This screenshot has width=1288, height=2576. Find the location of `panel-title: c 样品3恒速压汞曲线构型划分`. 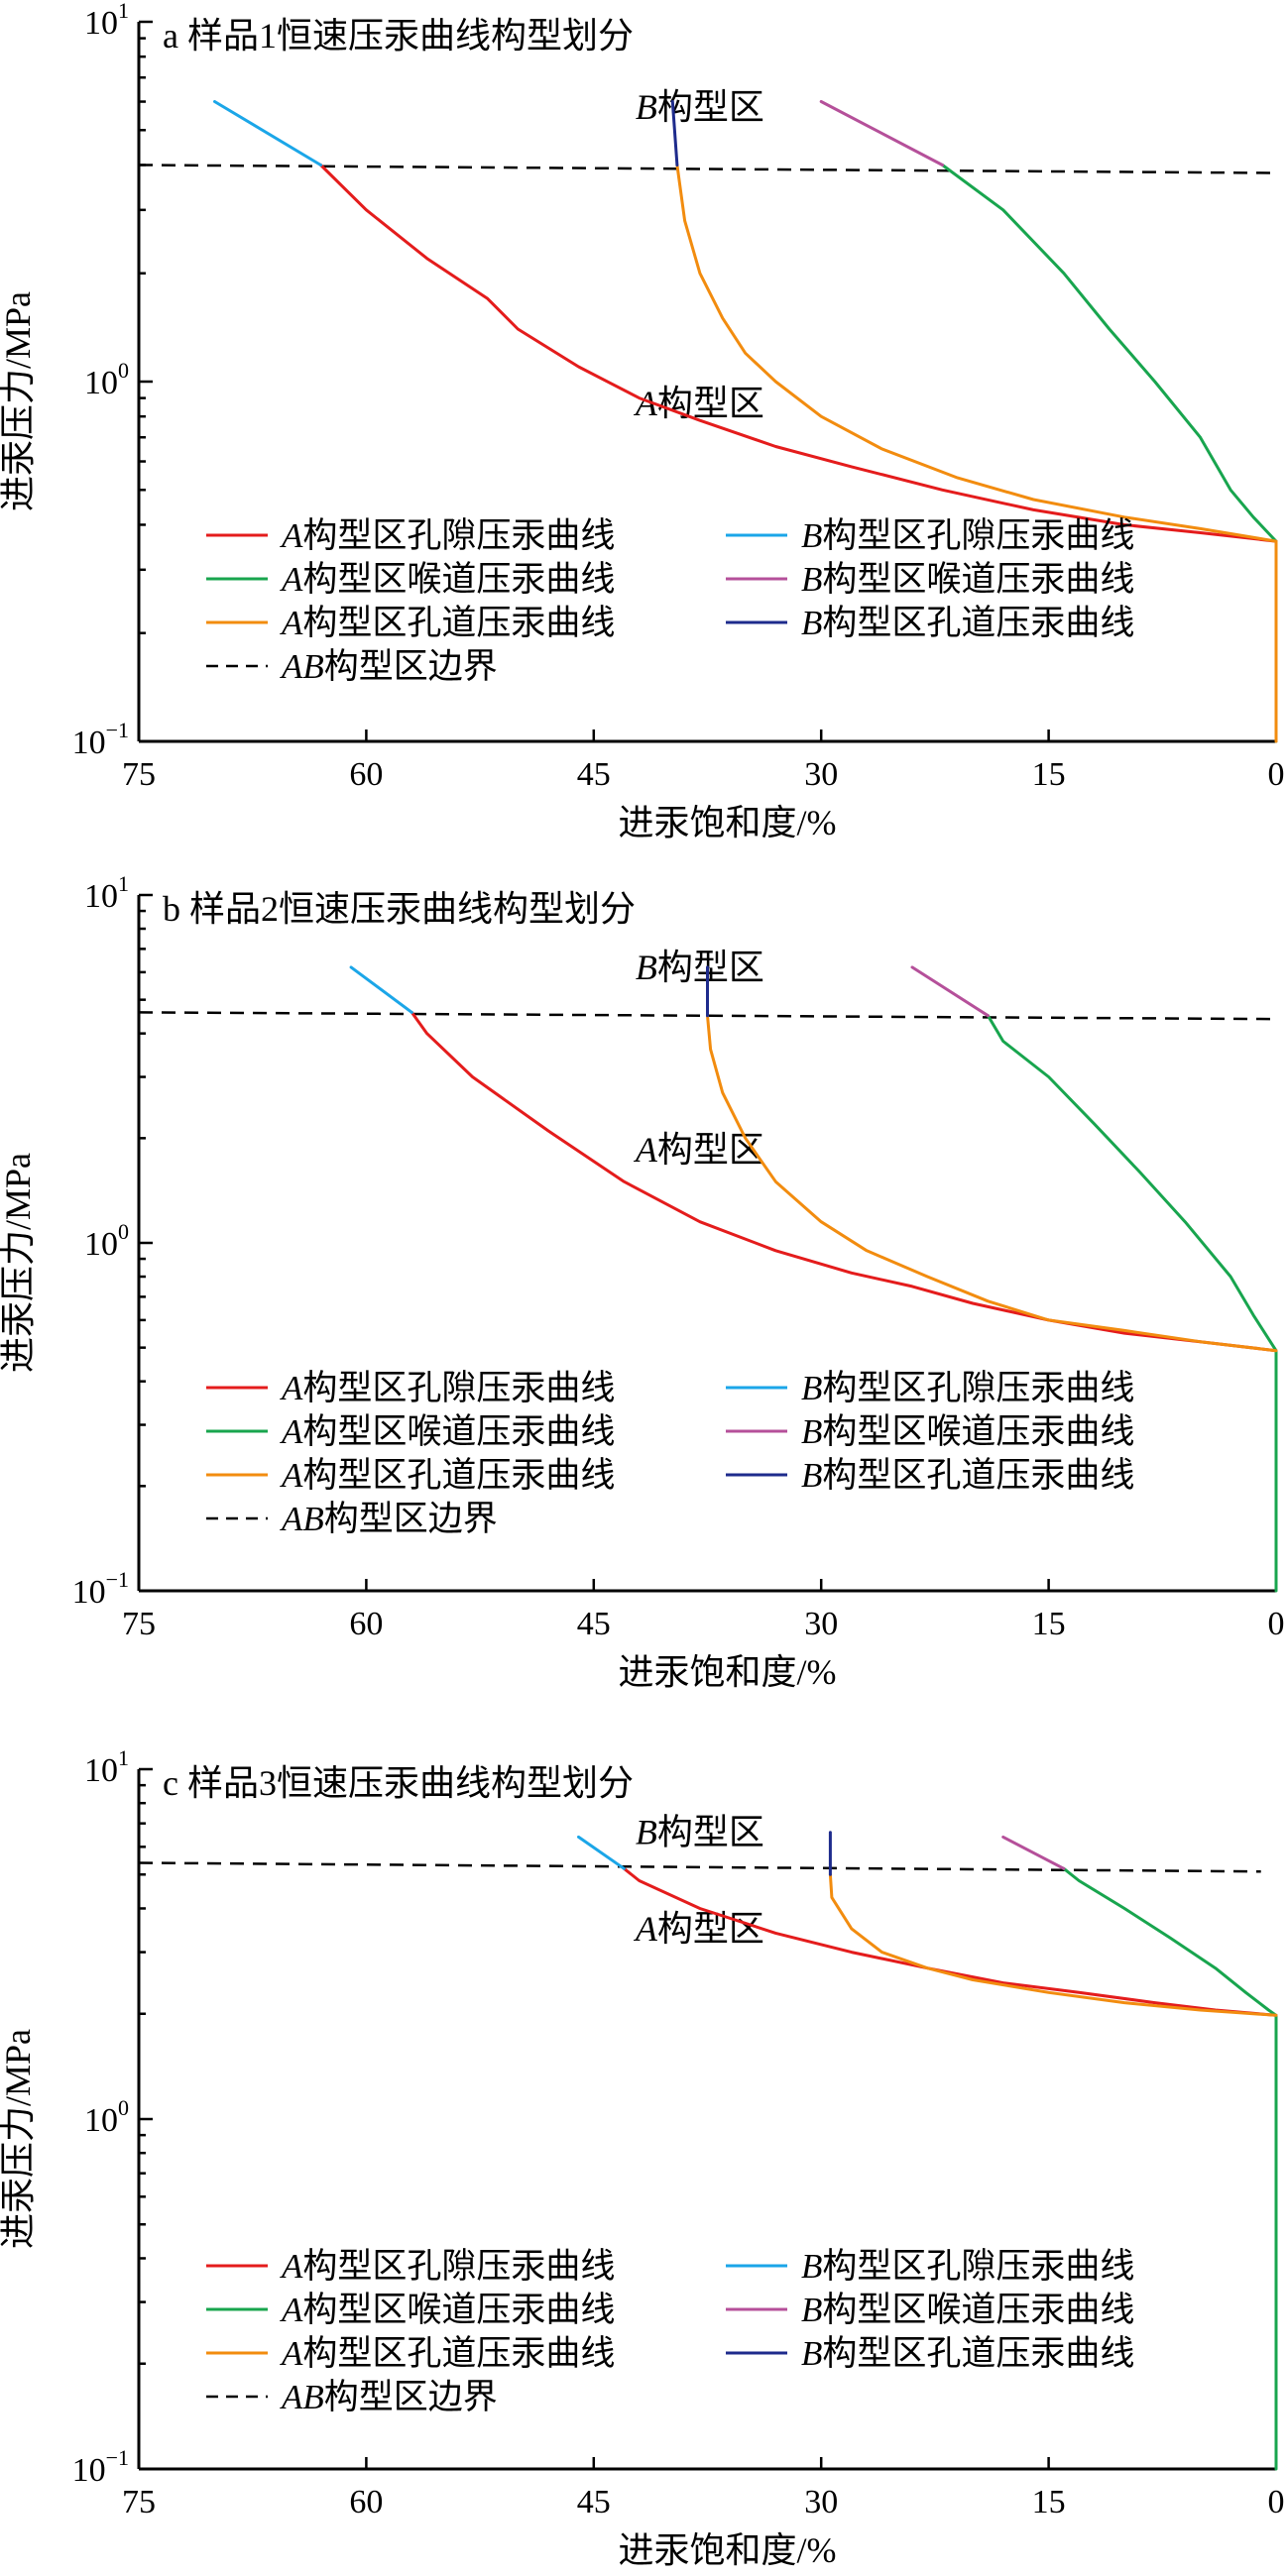

panel-title: c 样品3恒速压汞曲线构型划分 is located at coordinates (399, 1783).